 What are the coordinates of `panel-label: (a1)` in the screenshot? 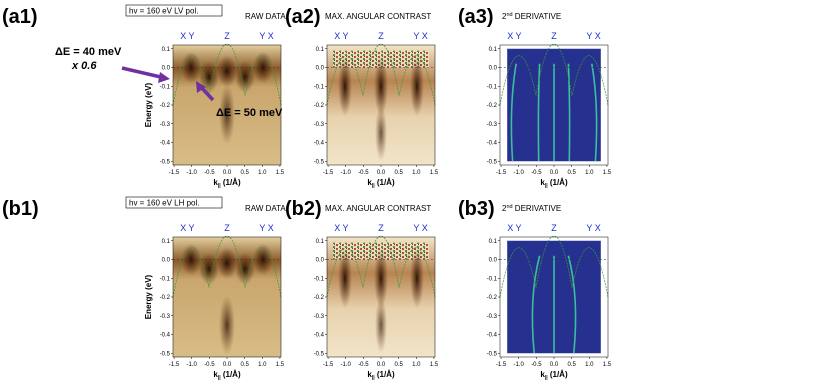 It's located at (20, 17).